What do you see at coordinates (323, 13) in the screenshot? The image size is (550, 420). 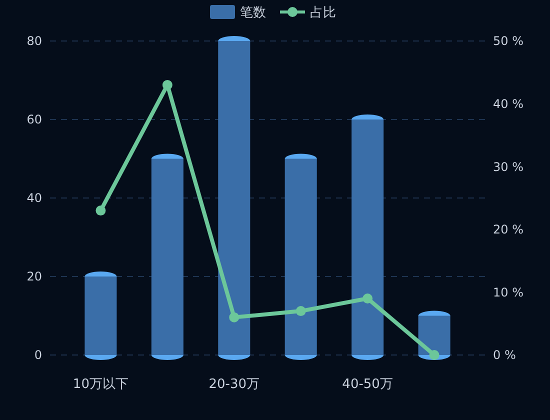 I see `legend-label: 占比` at bounding box center [323, 13].